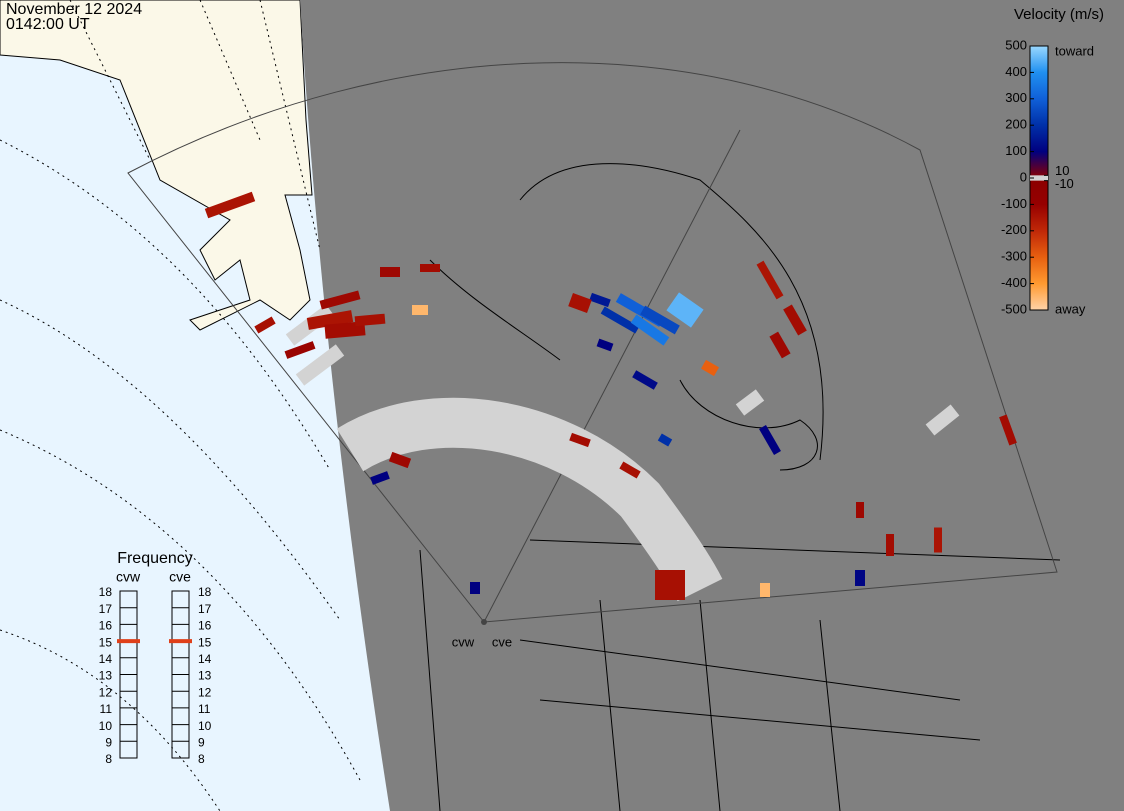 This screenshot has height=811, width=1124. I want to click on ground-scatter, so click(529, 499).